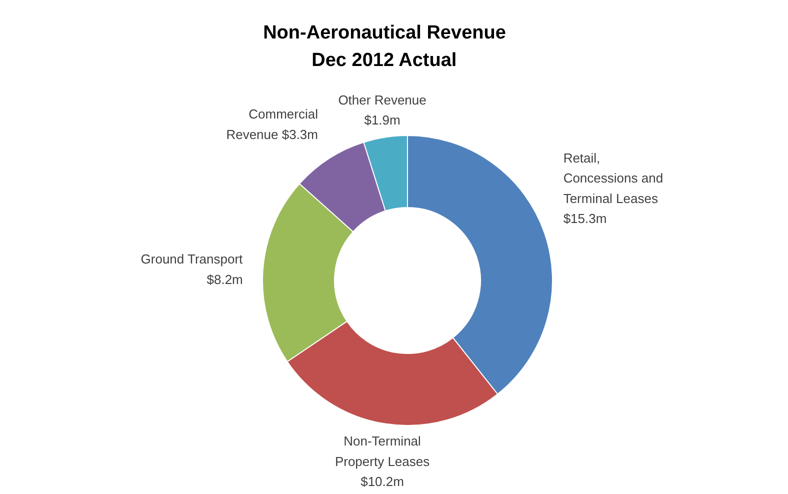 The image size is (788, 494). I want to click on slice-label: Ground Transport, so click(192, 259).